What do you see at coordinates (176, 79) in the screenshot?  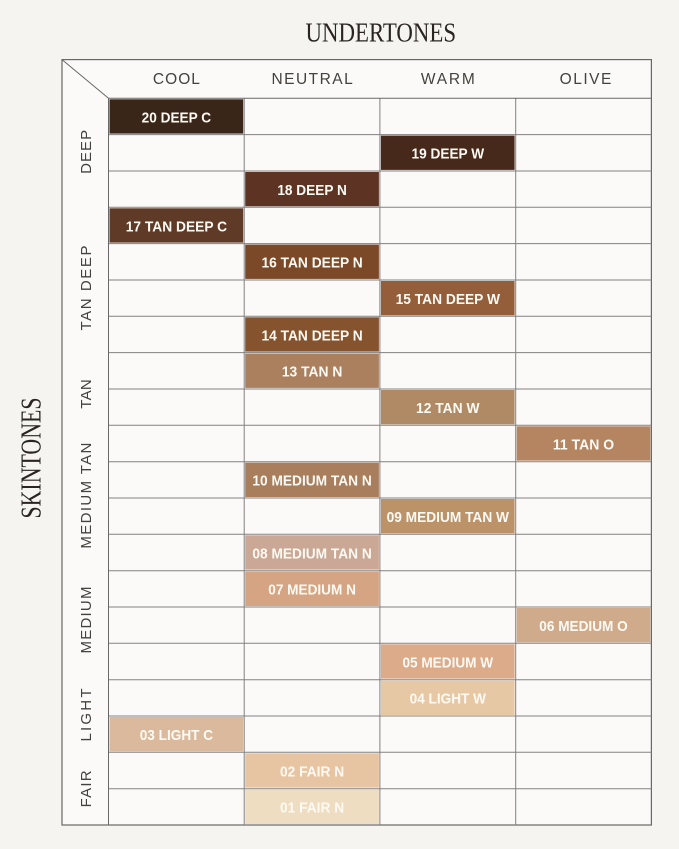 I see `svg-text: COOL` at bounding box center [176, 79].